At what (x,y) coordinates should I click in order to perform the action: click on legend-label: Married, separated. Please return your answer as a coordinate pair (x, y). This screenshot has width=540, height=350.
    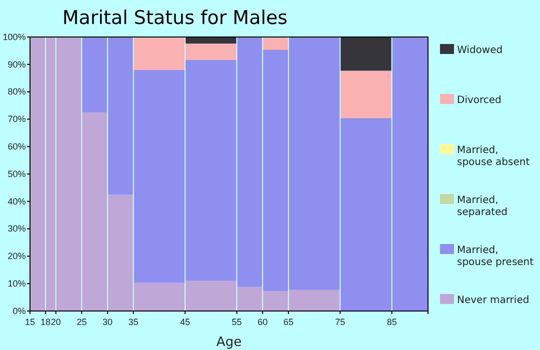
    Looking at the image, I should click on (482, 206).